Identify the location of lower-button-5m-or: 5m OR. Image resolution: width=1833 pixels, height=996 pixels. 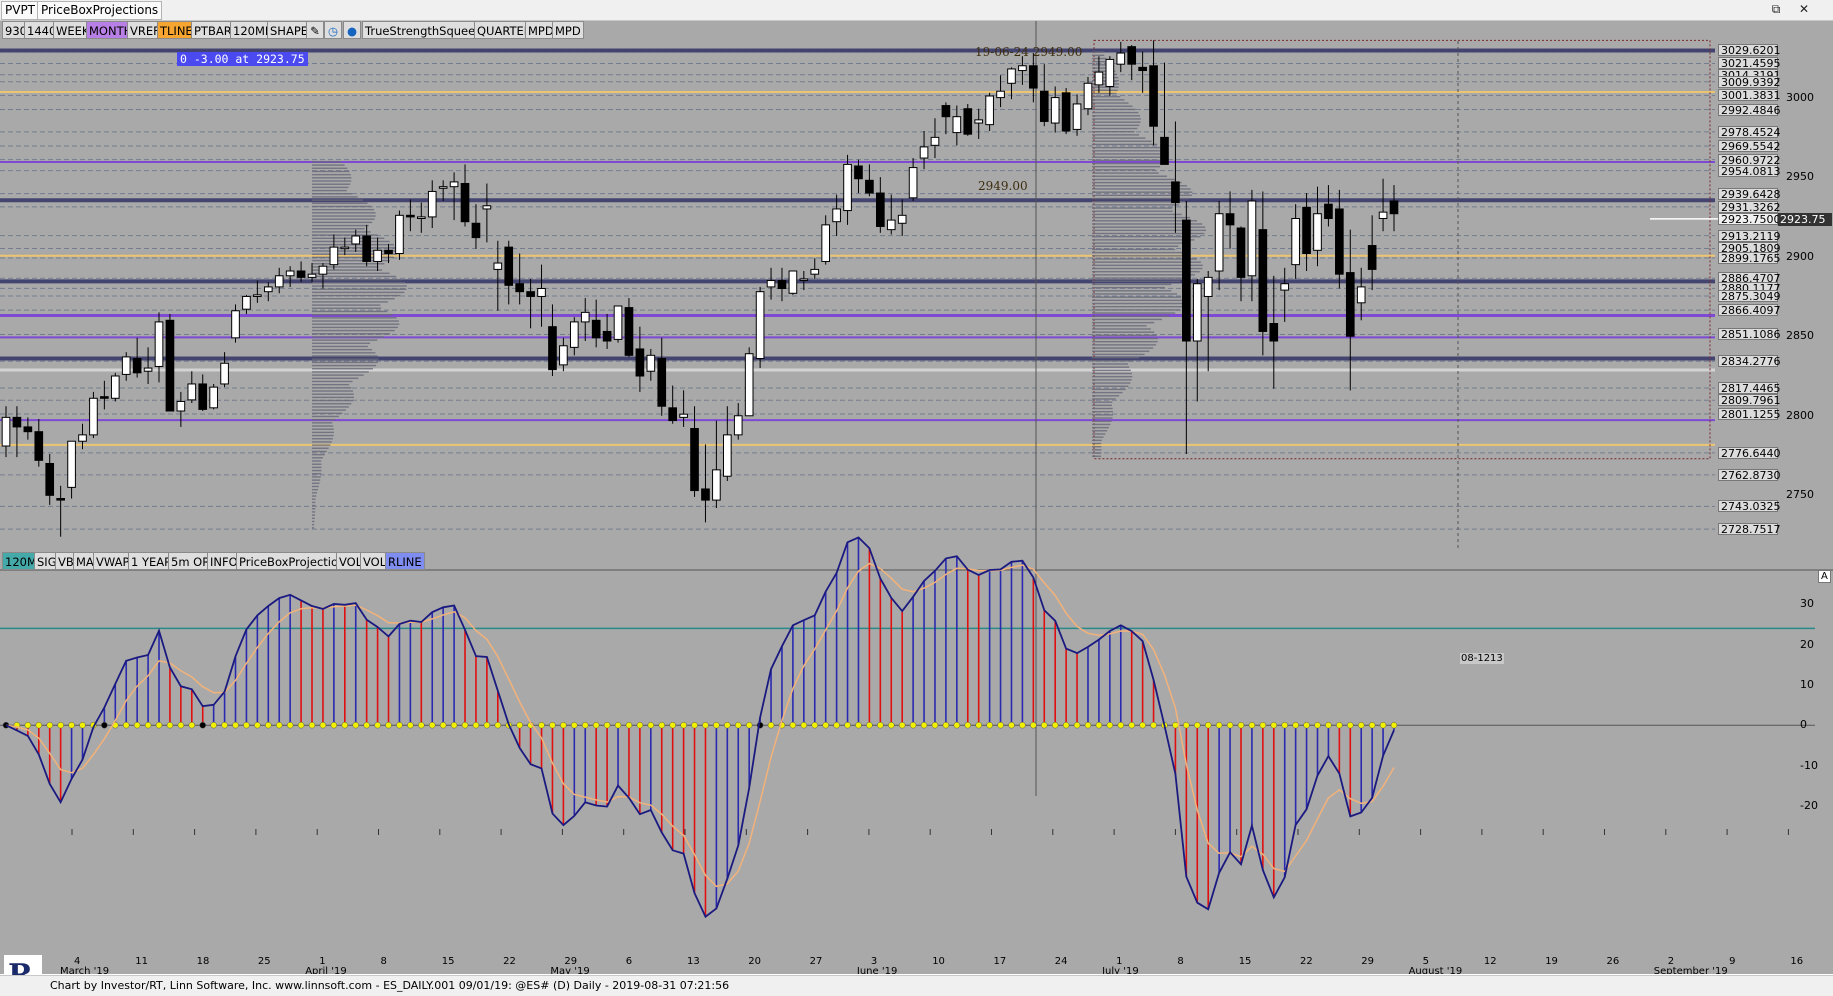
(191, 561).